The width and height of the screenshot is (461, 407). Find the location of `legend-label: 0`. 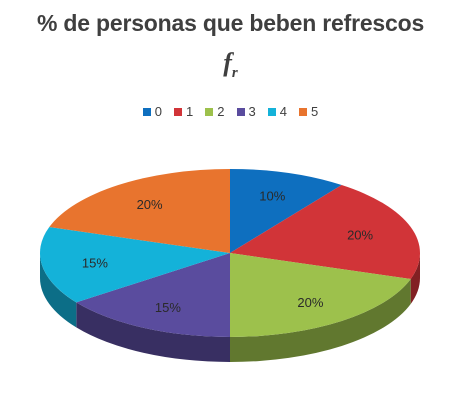

legend-label: 0 is located at coordinates (158, 111).